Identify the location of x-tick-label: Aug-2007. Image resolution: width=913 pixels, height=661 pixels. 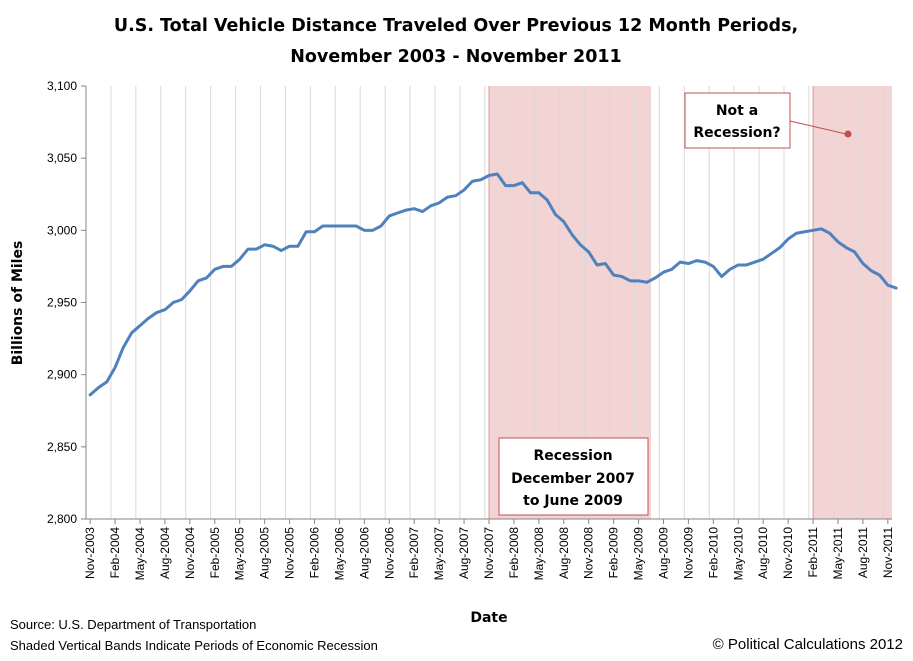
(464, 553).